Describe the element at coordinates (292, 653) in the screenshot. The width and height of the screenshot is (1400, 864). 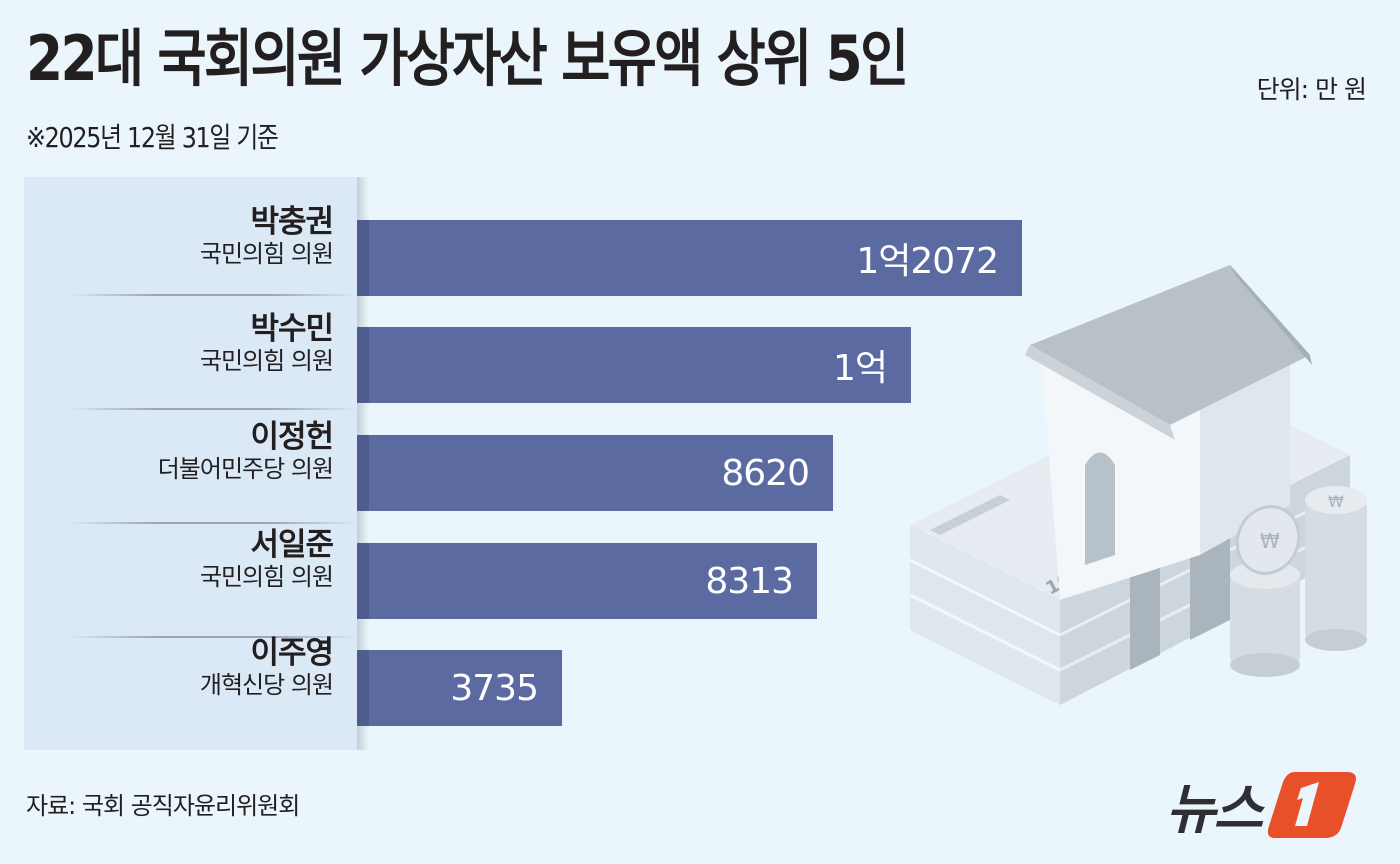
I see `member-name: 이주영` at that location.